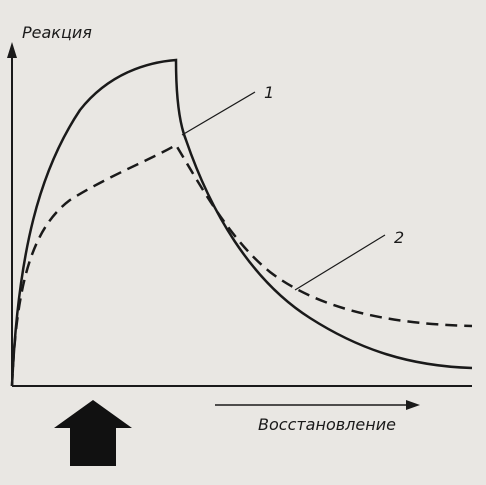 The height and width of the screenshot is (485, 486). I want to click on recovery-arrowhead, so click(413, 405).